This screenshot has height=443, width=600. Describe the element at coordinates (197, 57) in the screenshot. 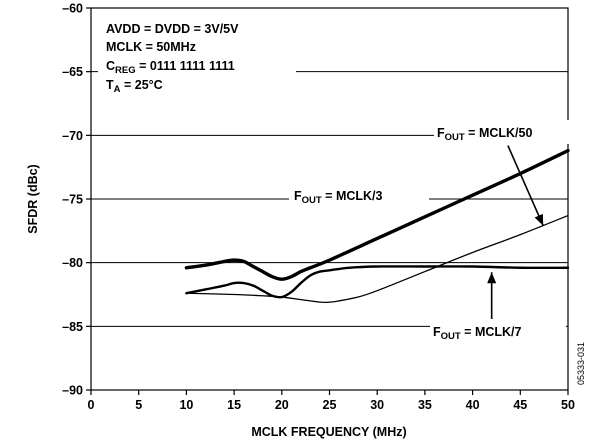

I see `conditions-box-bg` at that location.